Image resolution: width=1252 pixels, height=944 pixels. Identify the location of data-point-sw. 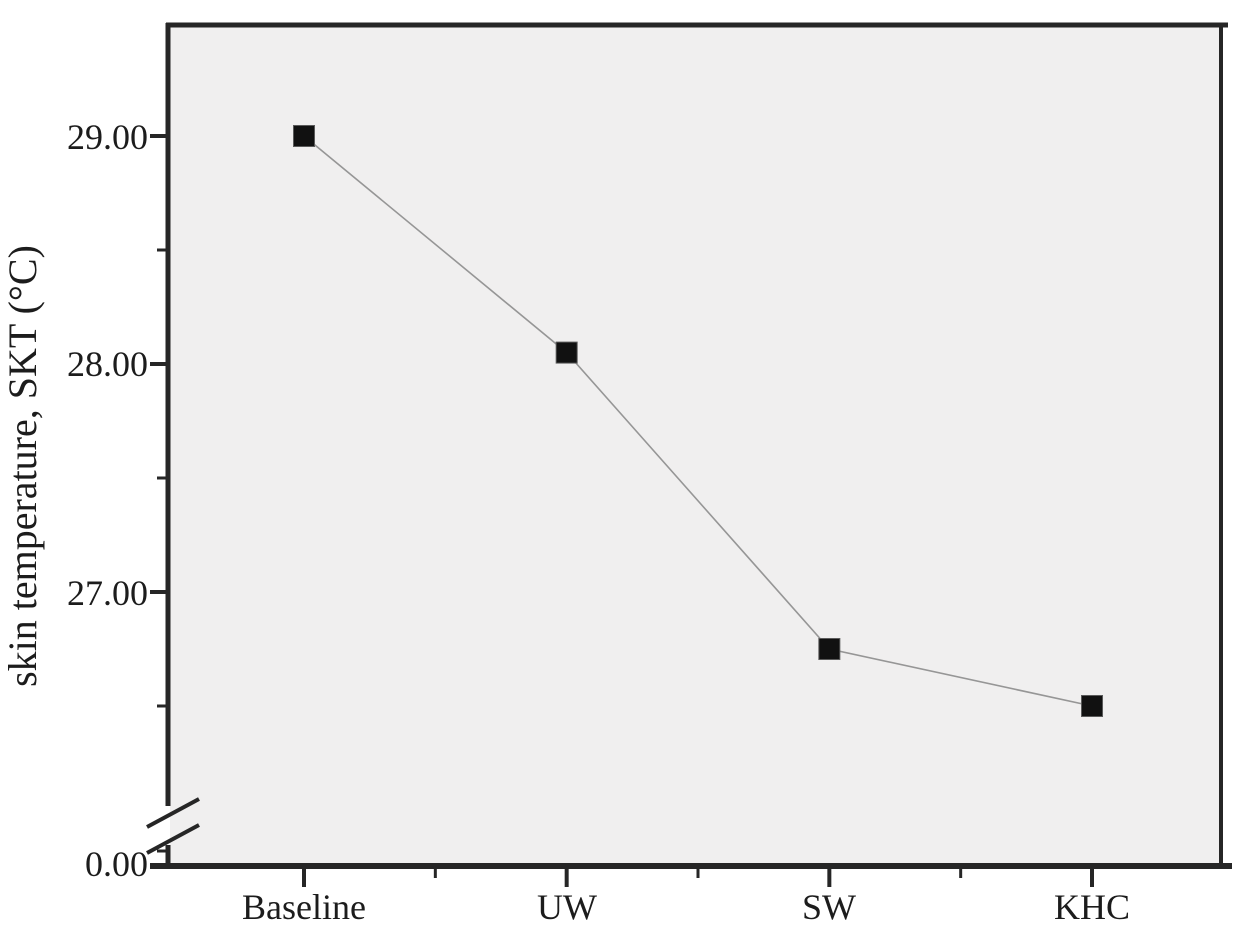
(829, 649).